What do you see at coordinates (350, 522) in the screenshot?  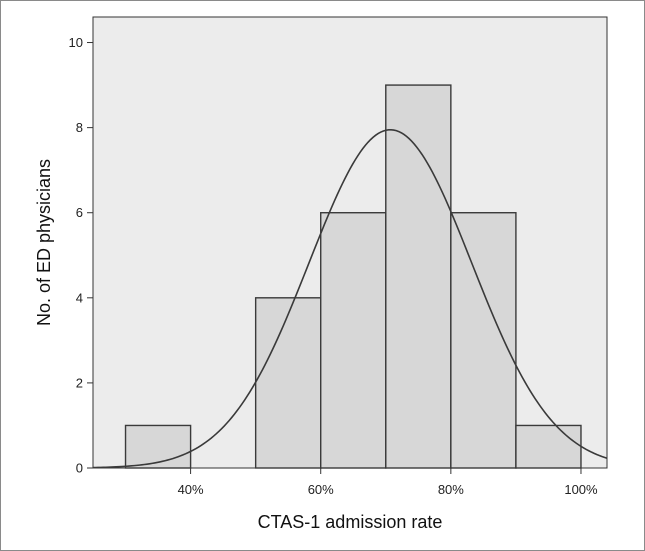 I see `x-axis-title: CTAS-1 admission rate` at bounding box center [350, 522].